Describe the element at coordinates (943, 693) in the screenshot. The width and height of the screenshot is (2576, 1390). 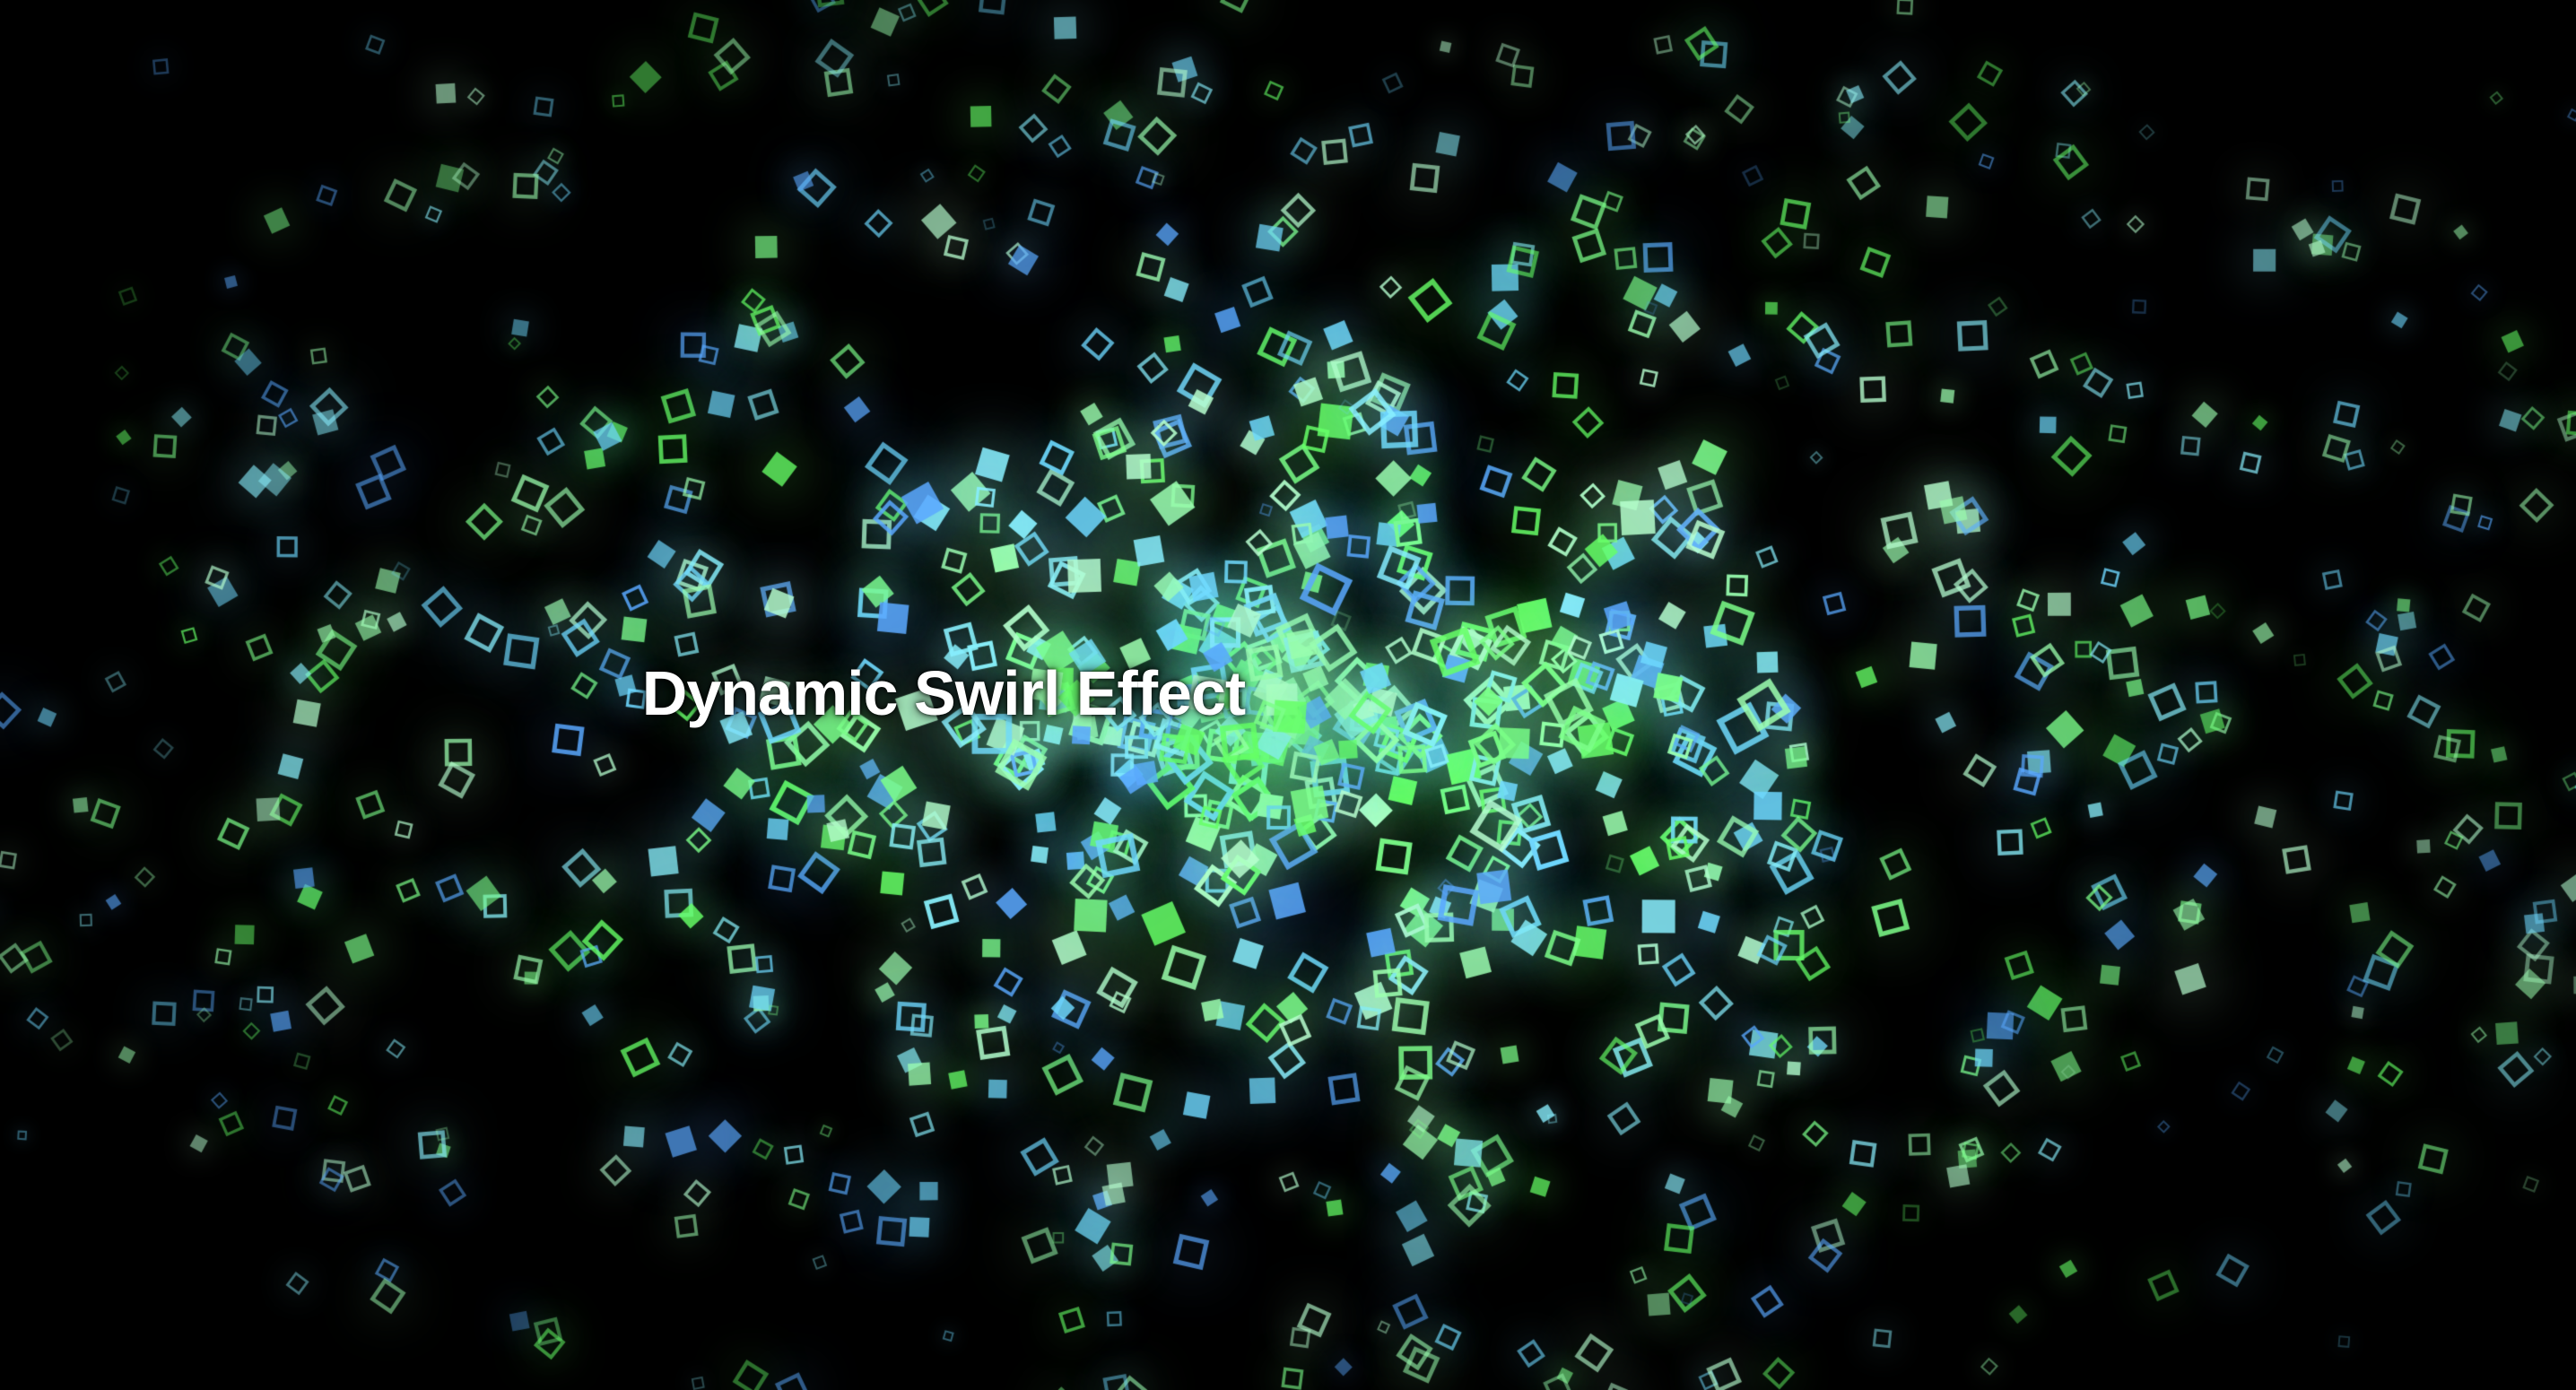
I see `page-title: Dynamic Swirl Effect` at that location.